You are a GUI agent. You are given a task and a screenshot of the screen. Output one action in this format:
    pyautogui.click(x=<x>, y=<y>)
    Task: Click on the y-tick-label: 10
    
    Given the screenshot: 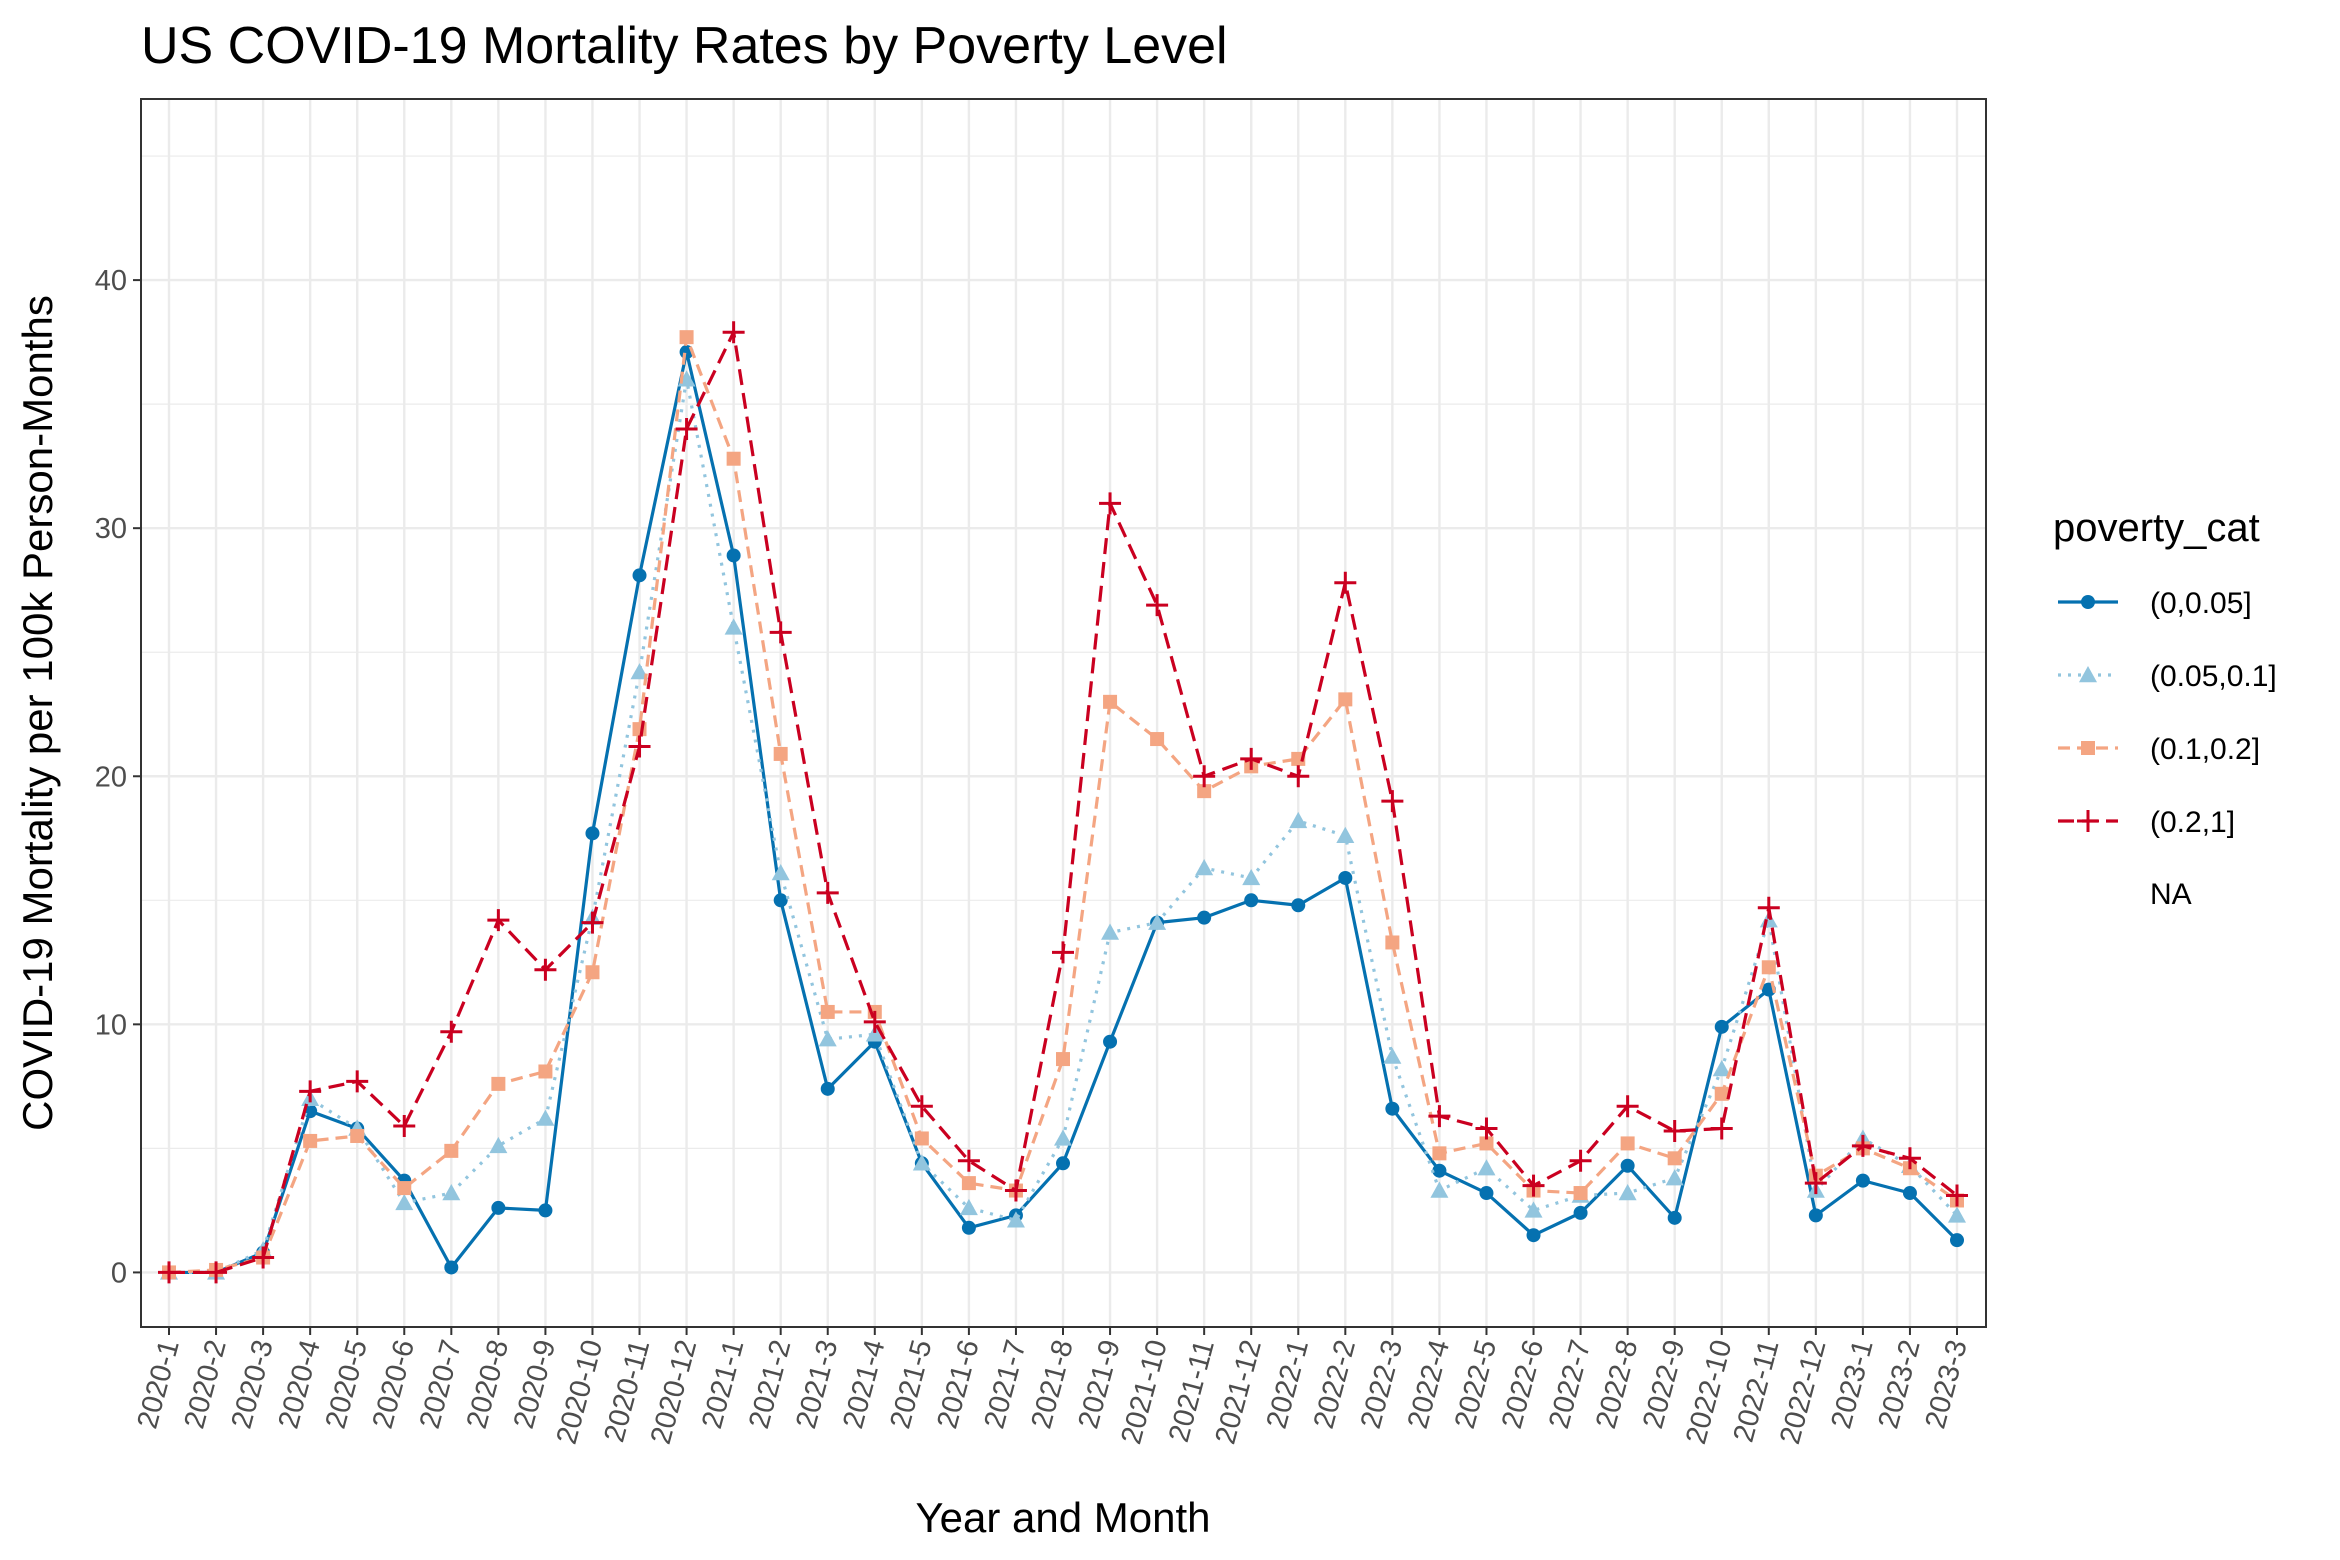 What is the action you would take?
    pyautogui.click(x=111, y=1025)
    